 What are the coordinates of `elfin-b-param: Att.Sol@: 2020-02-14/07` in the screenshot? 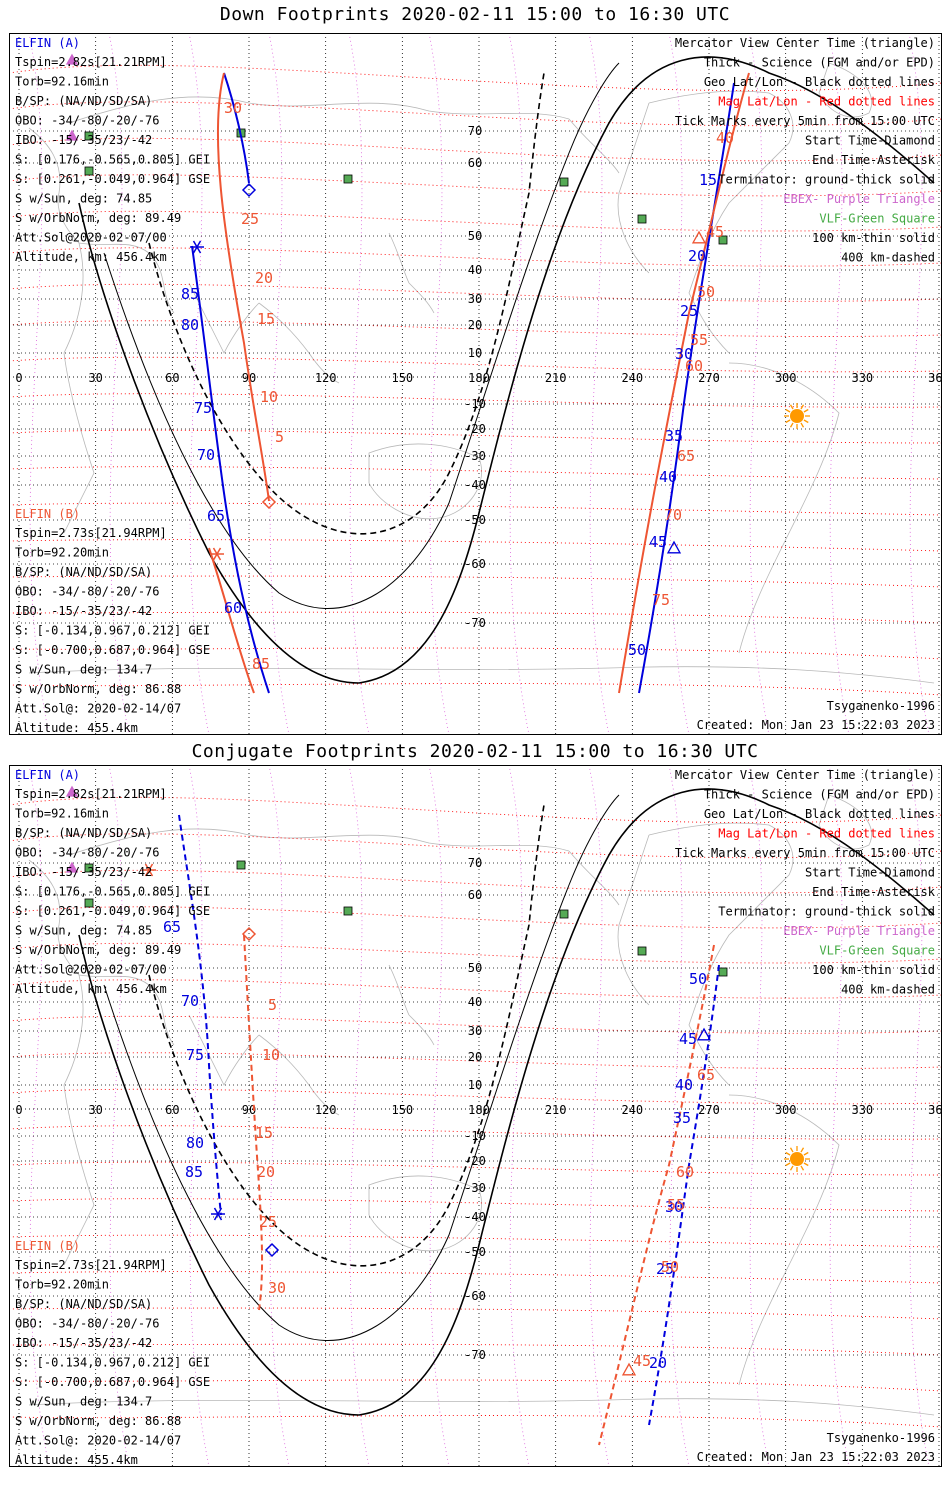 It's located at (98, 709).